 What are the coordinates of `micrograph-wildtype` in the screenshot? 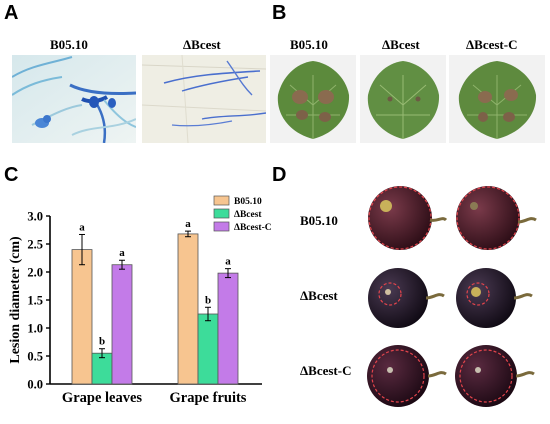 It's located at (74, 99).